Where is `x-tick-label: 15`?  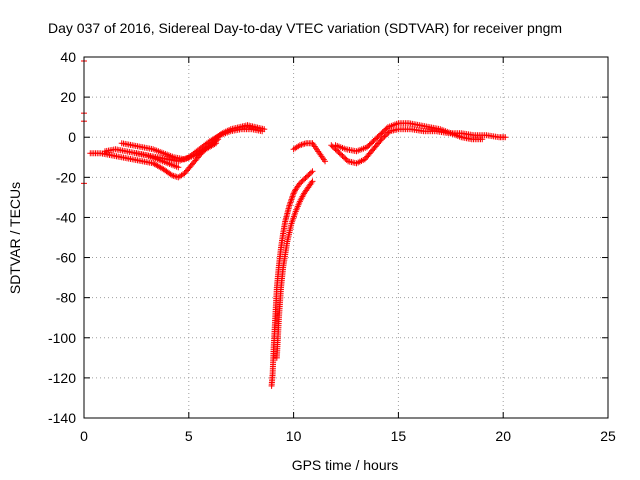
x-tick-label: 15 is located at coordinates (399, 436).